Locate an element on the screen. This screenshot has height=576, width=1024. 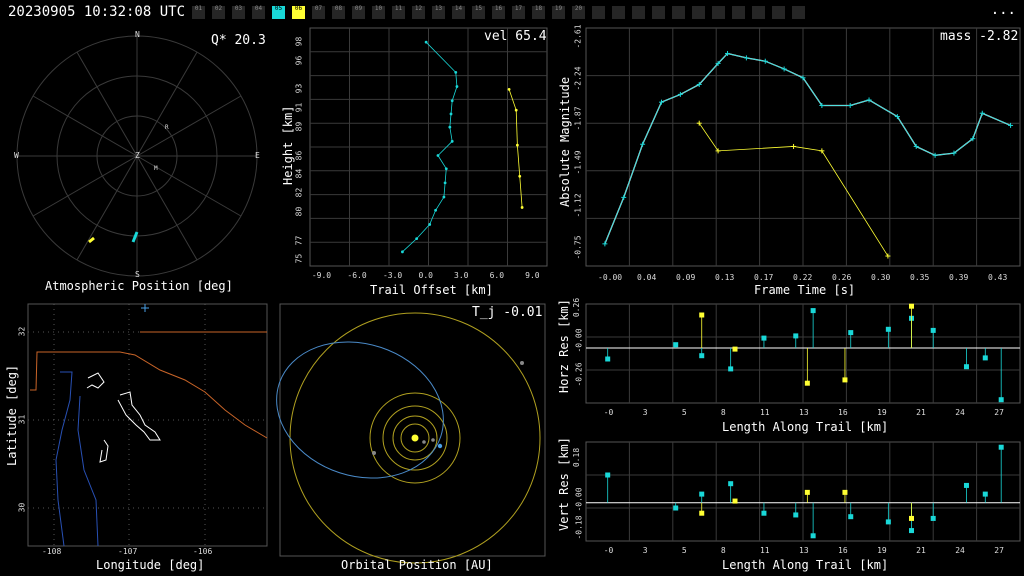
frame-toggle-12: 12 is located at coordinates (418, 12).